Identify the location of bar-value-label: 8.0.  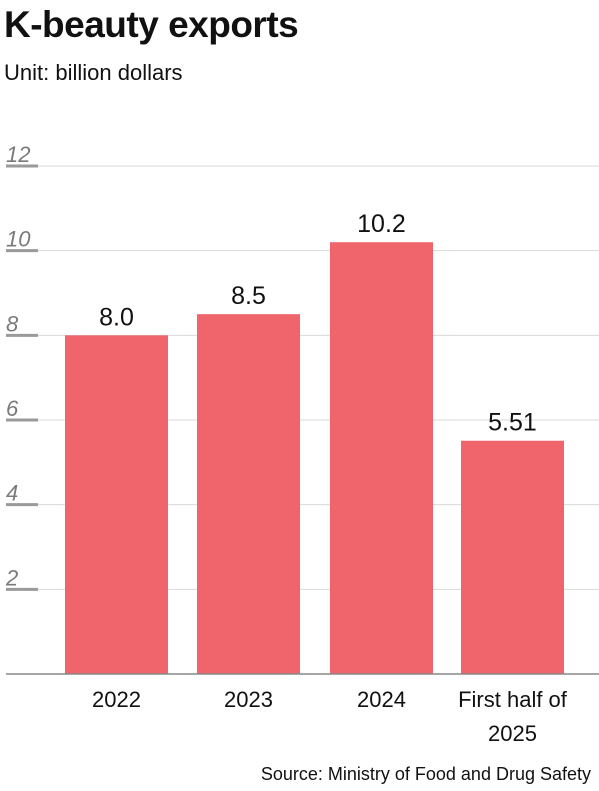
(116, 317).